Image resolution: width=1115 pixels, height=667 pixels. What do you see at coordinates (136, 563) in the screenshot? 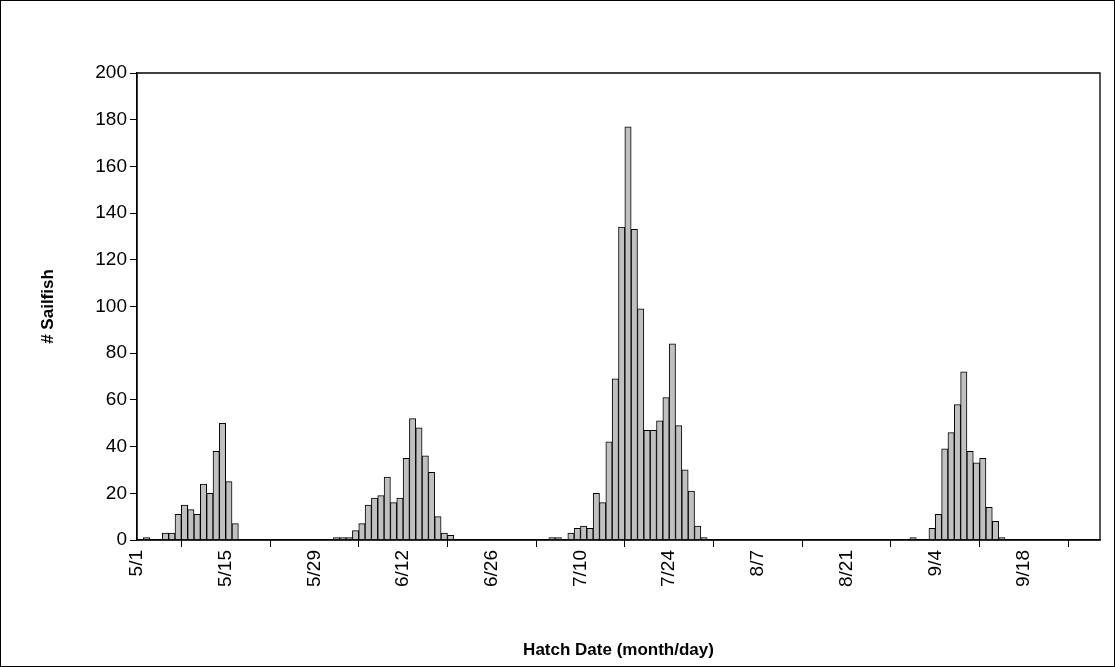
I see `x-tick-label: 5/1` at bounding box center [136, 563].